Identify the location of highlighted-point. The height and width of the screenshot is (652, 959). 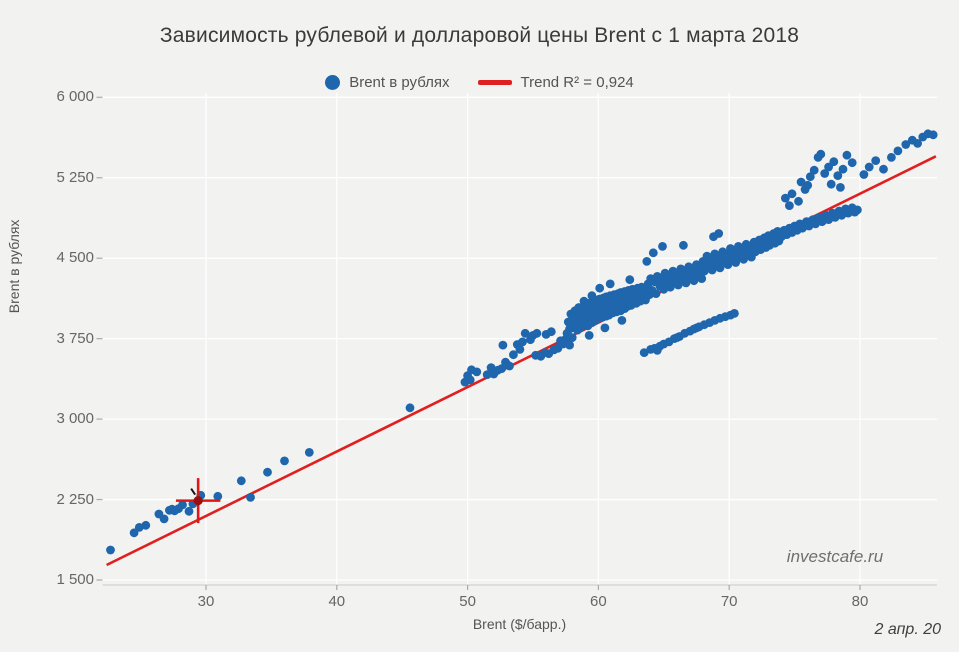
(198, 501).